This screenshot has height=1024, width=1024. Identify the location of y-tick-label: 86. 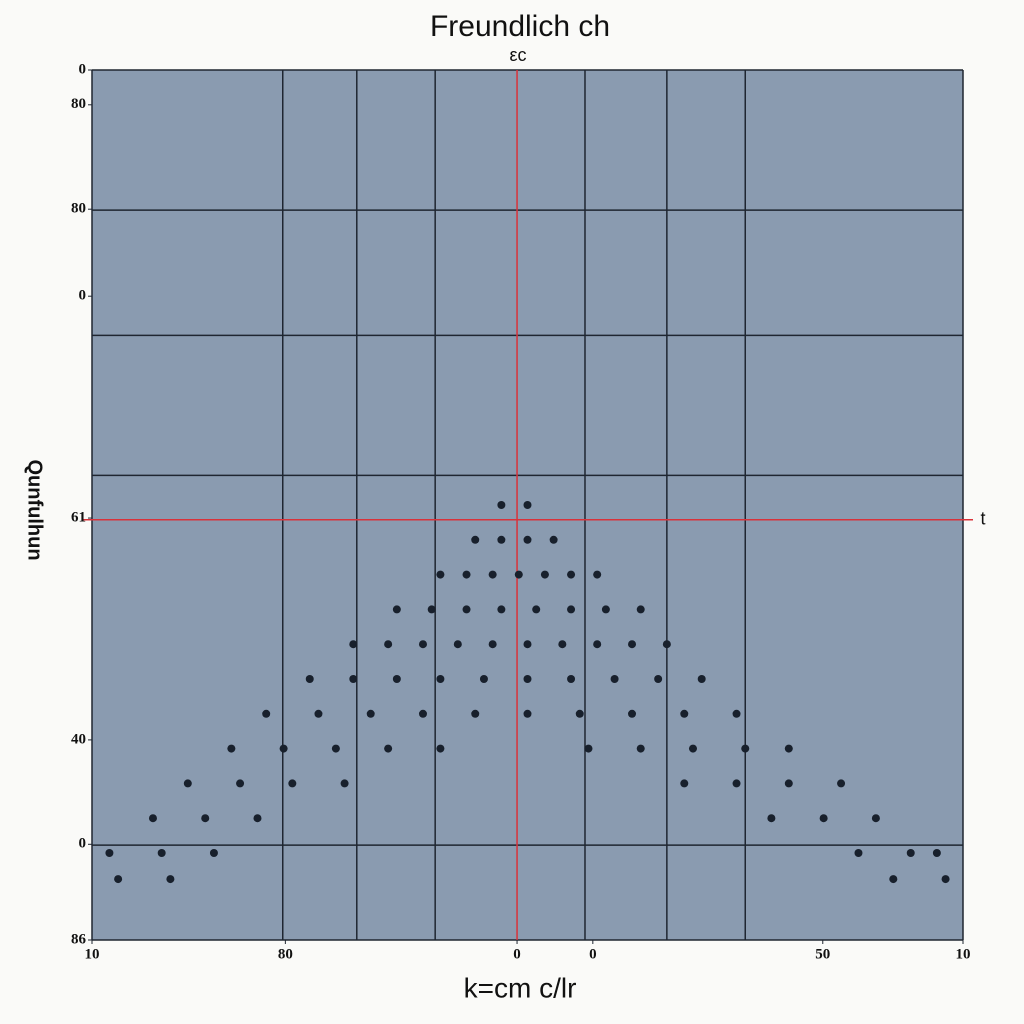
(79, 939).